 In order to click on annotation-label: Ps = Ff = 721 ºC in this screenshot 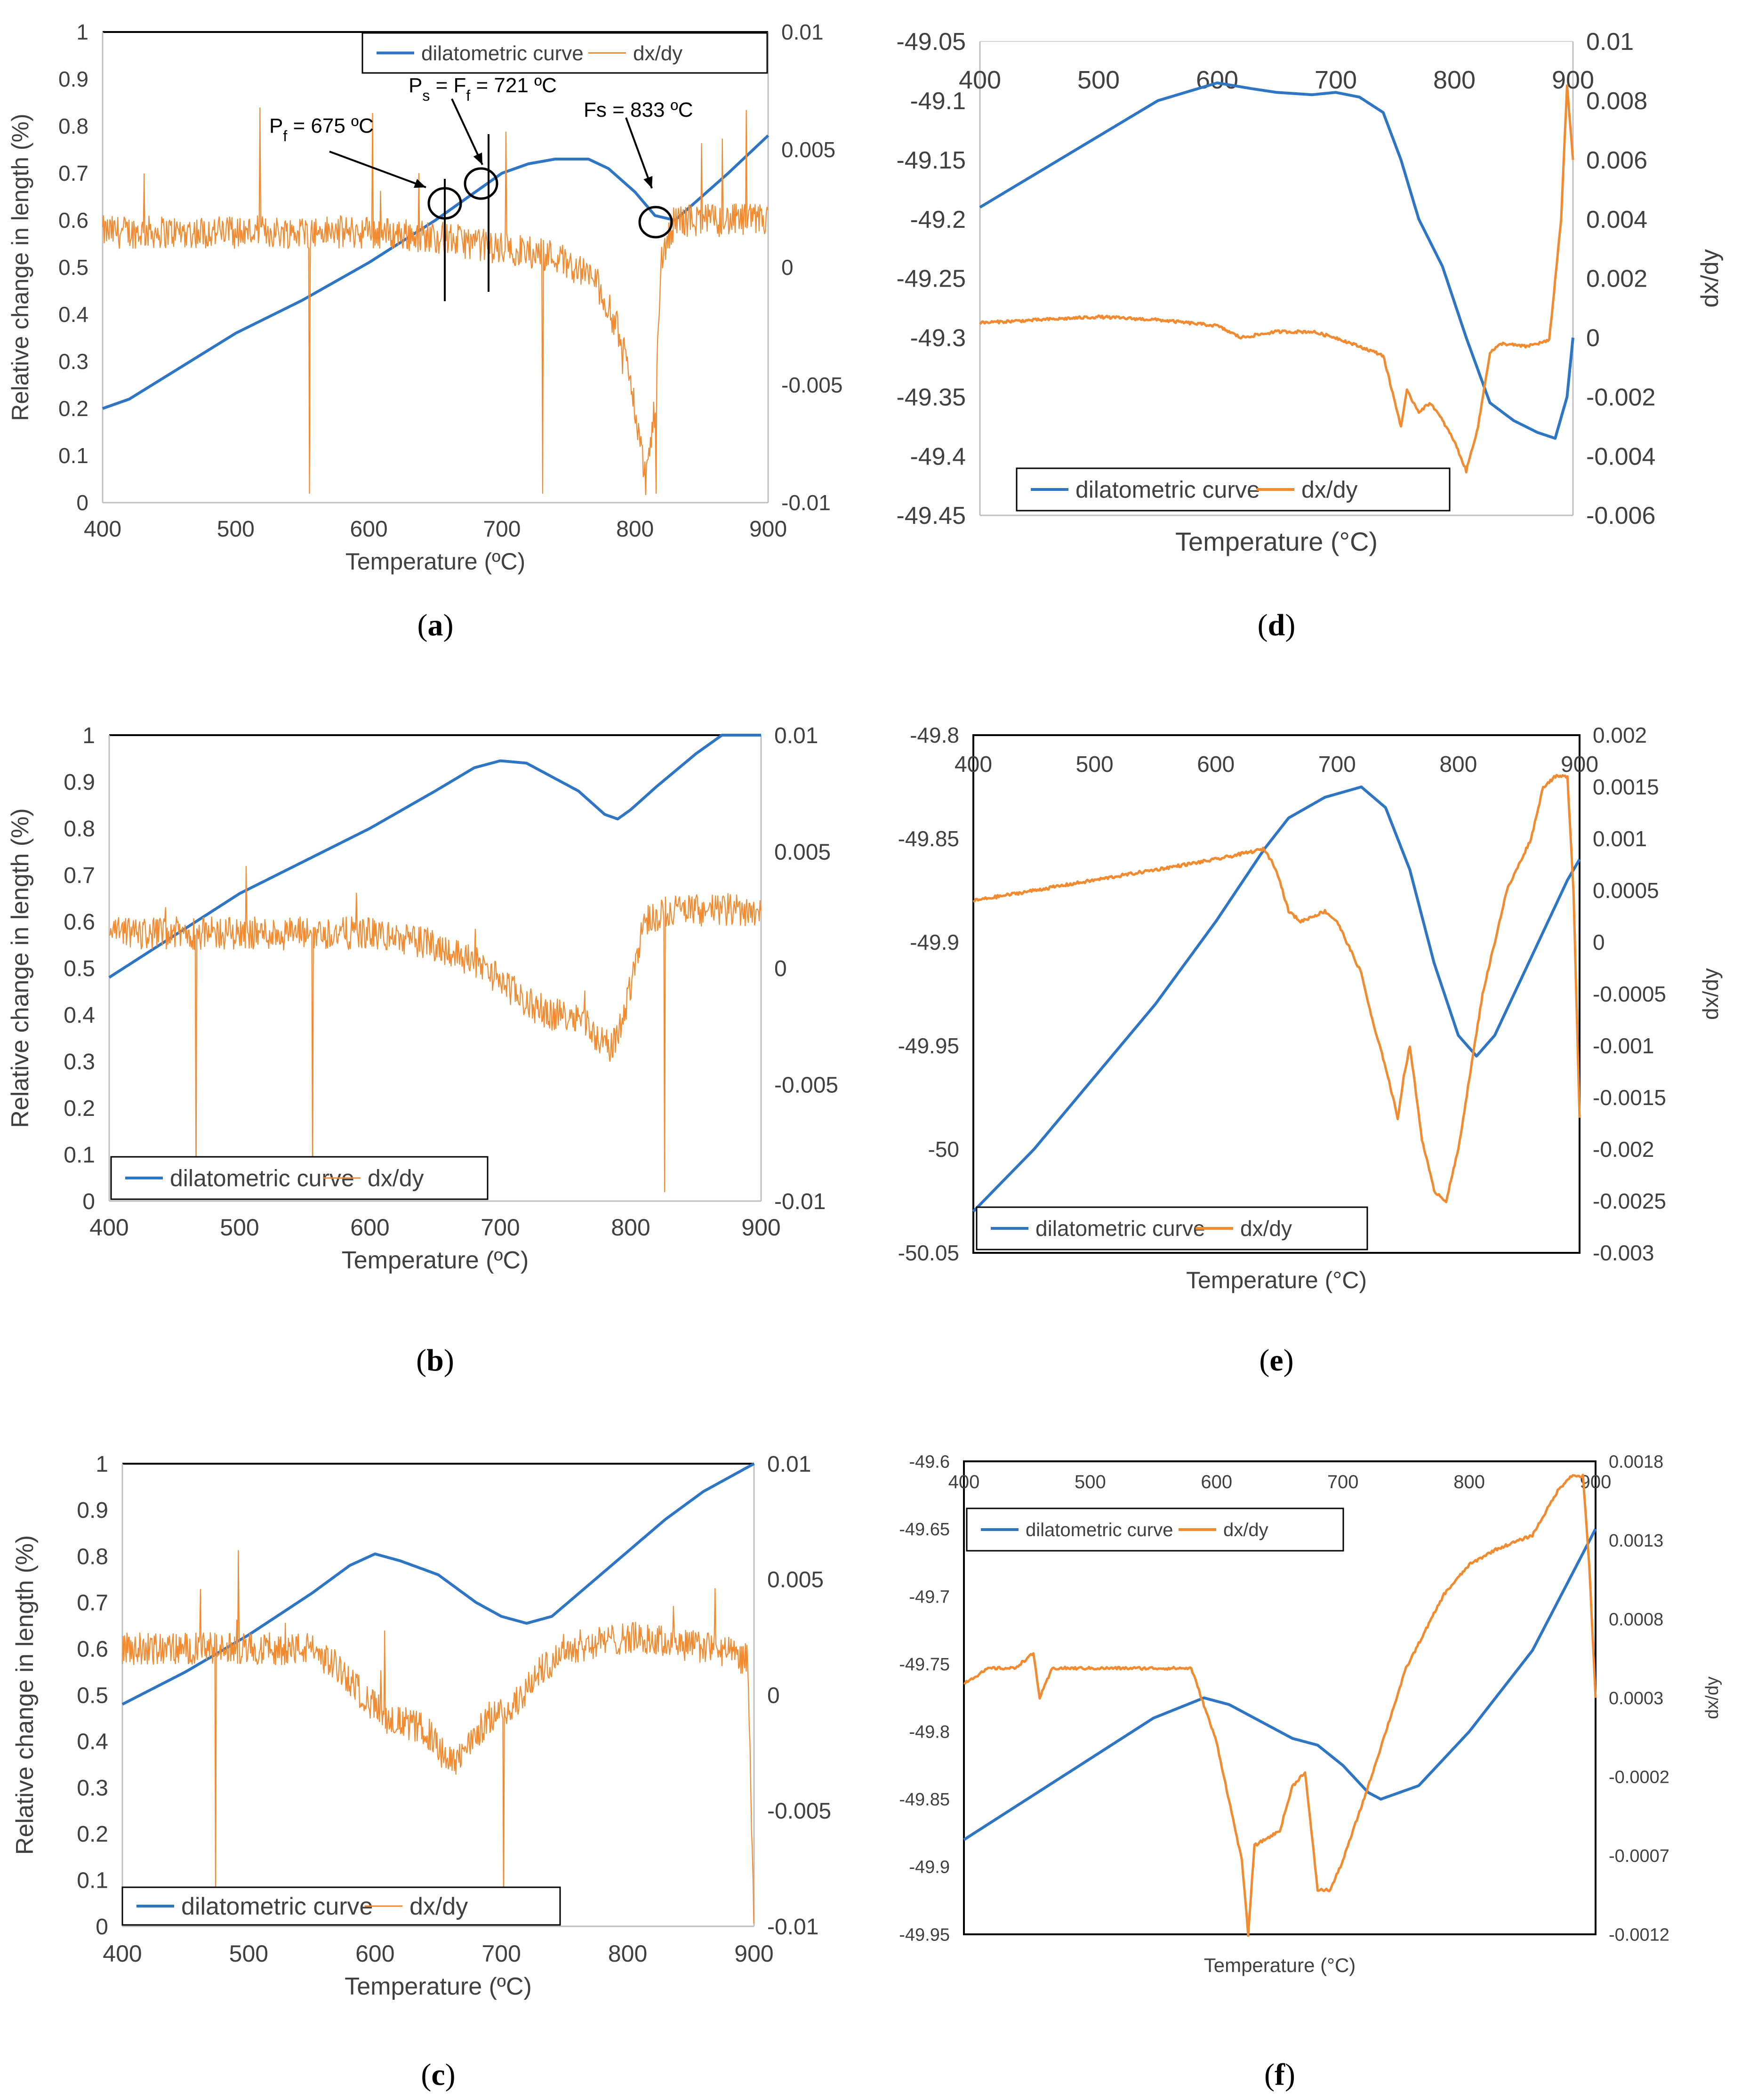, I will do `click(483, 89)`.